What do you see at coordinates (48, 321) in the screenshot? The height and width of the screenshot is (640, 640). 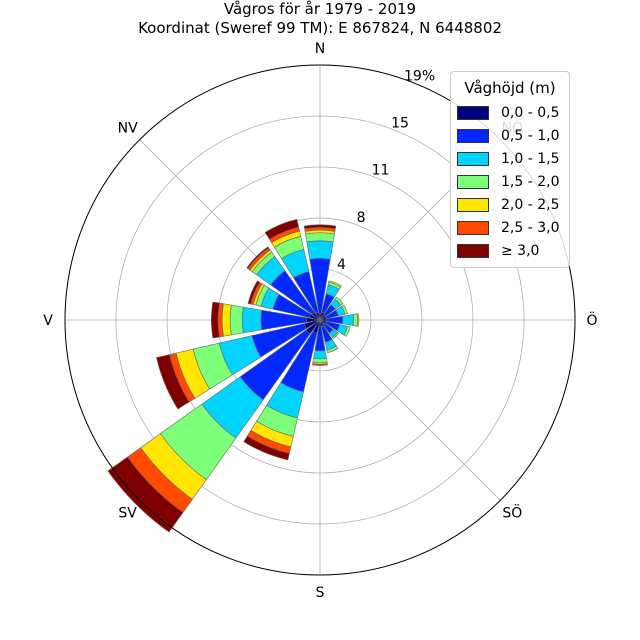 I see `compass-label-270: V` at bounding box center [48, 321].